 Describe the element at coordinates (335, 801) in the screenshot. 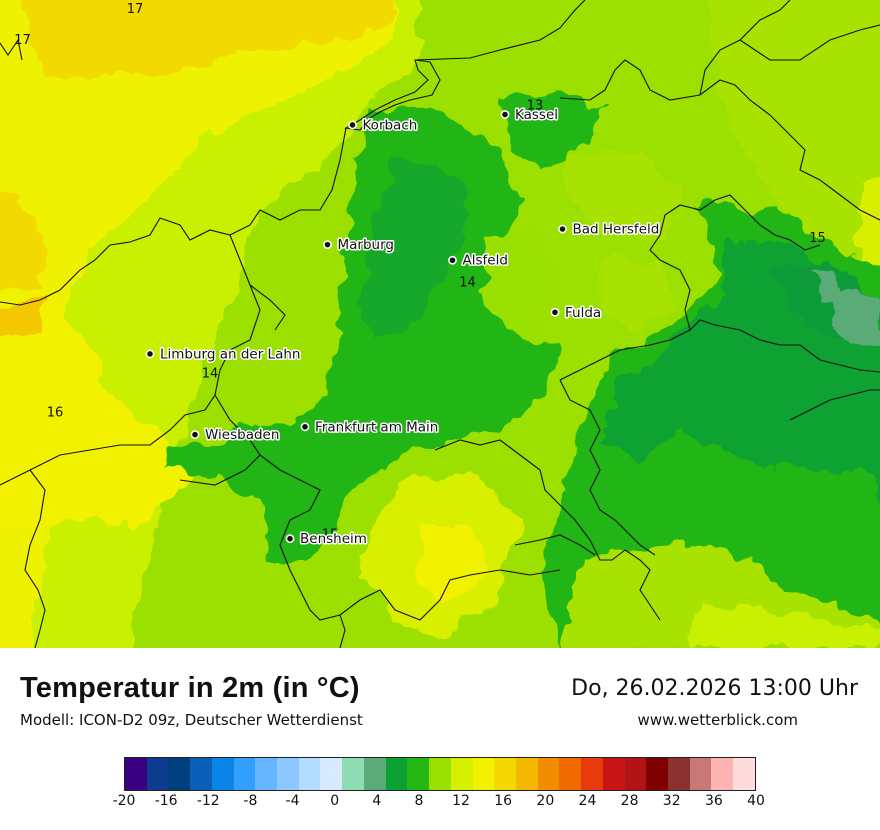

I see `scale-tick-label: 0` at that location.